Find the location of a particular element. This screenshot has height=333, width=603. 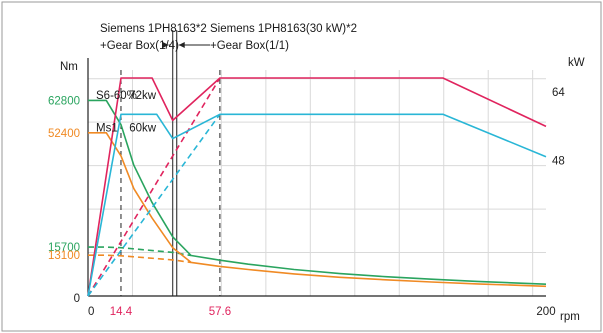

annotation-label: Ms1 is located at coordinates (107, 129).